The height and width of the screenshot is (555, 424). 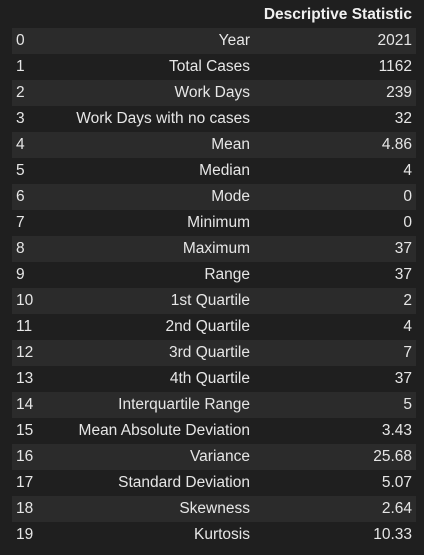 What do you see at coordinates (20, 222) in the screenshot?
I see `row-index: 7` at bounding box center [20, 222].